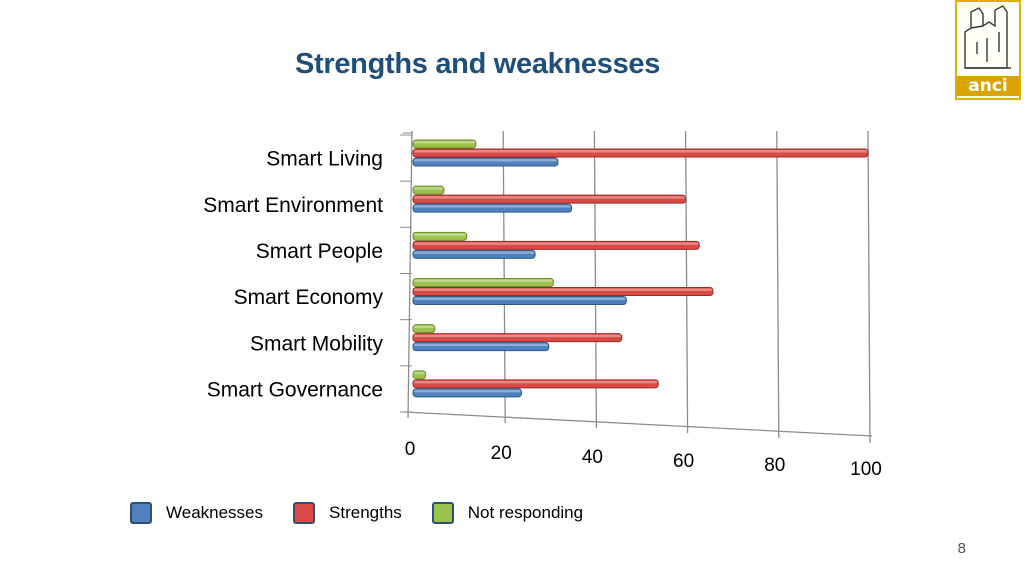 The image size is (1024, 576). I want to click on category-label: Smart Economy, so click(309, 297).